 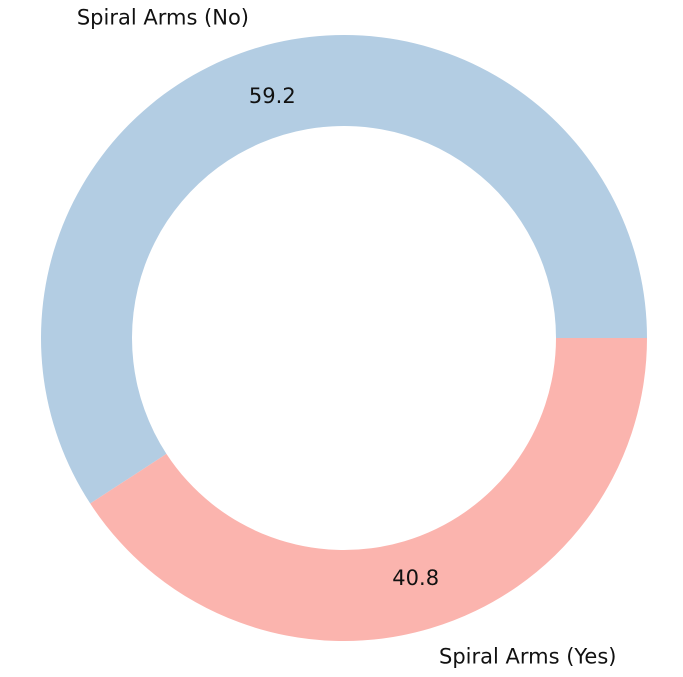 I want to click on slice-category-label: Spiral Arms (Yes), so click(x=528, y=656).